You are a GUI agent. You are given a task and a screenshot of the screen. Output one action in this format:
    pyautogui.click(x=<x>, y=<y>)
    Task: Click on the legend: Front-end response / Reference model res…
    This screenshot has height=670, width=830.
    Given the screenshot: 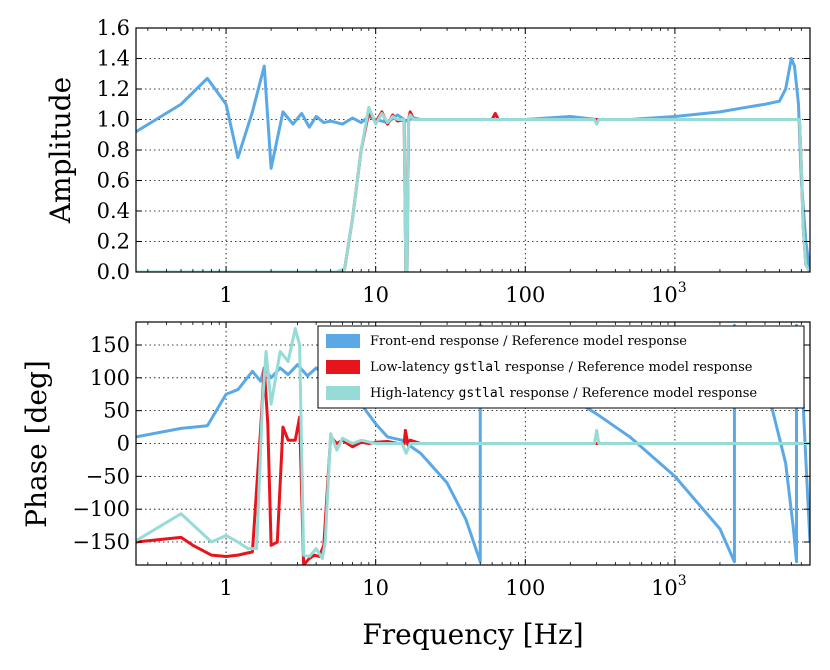 What is the action you would take?
    pyautogui.click(x=561, y=367)
    